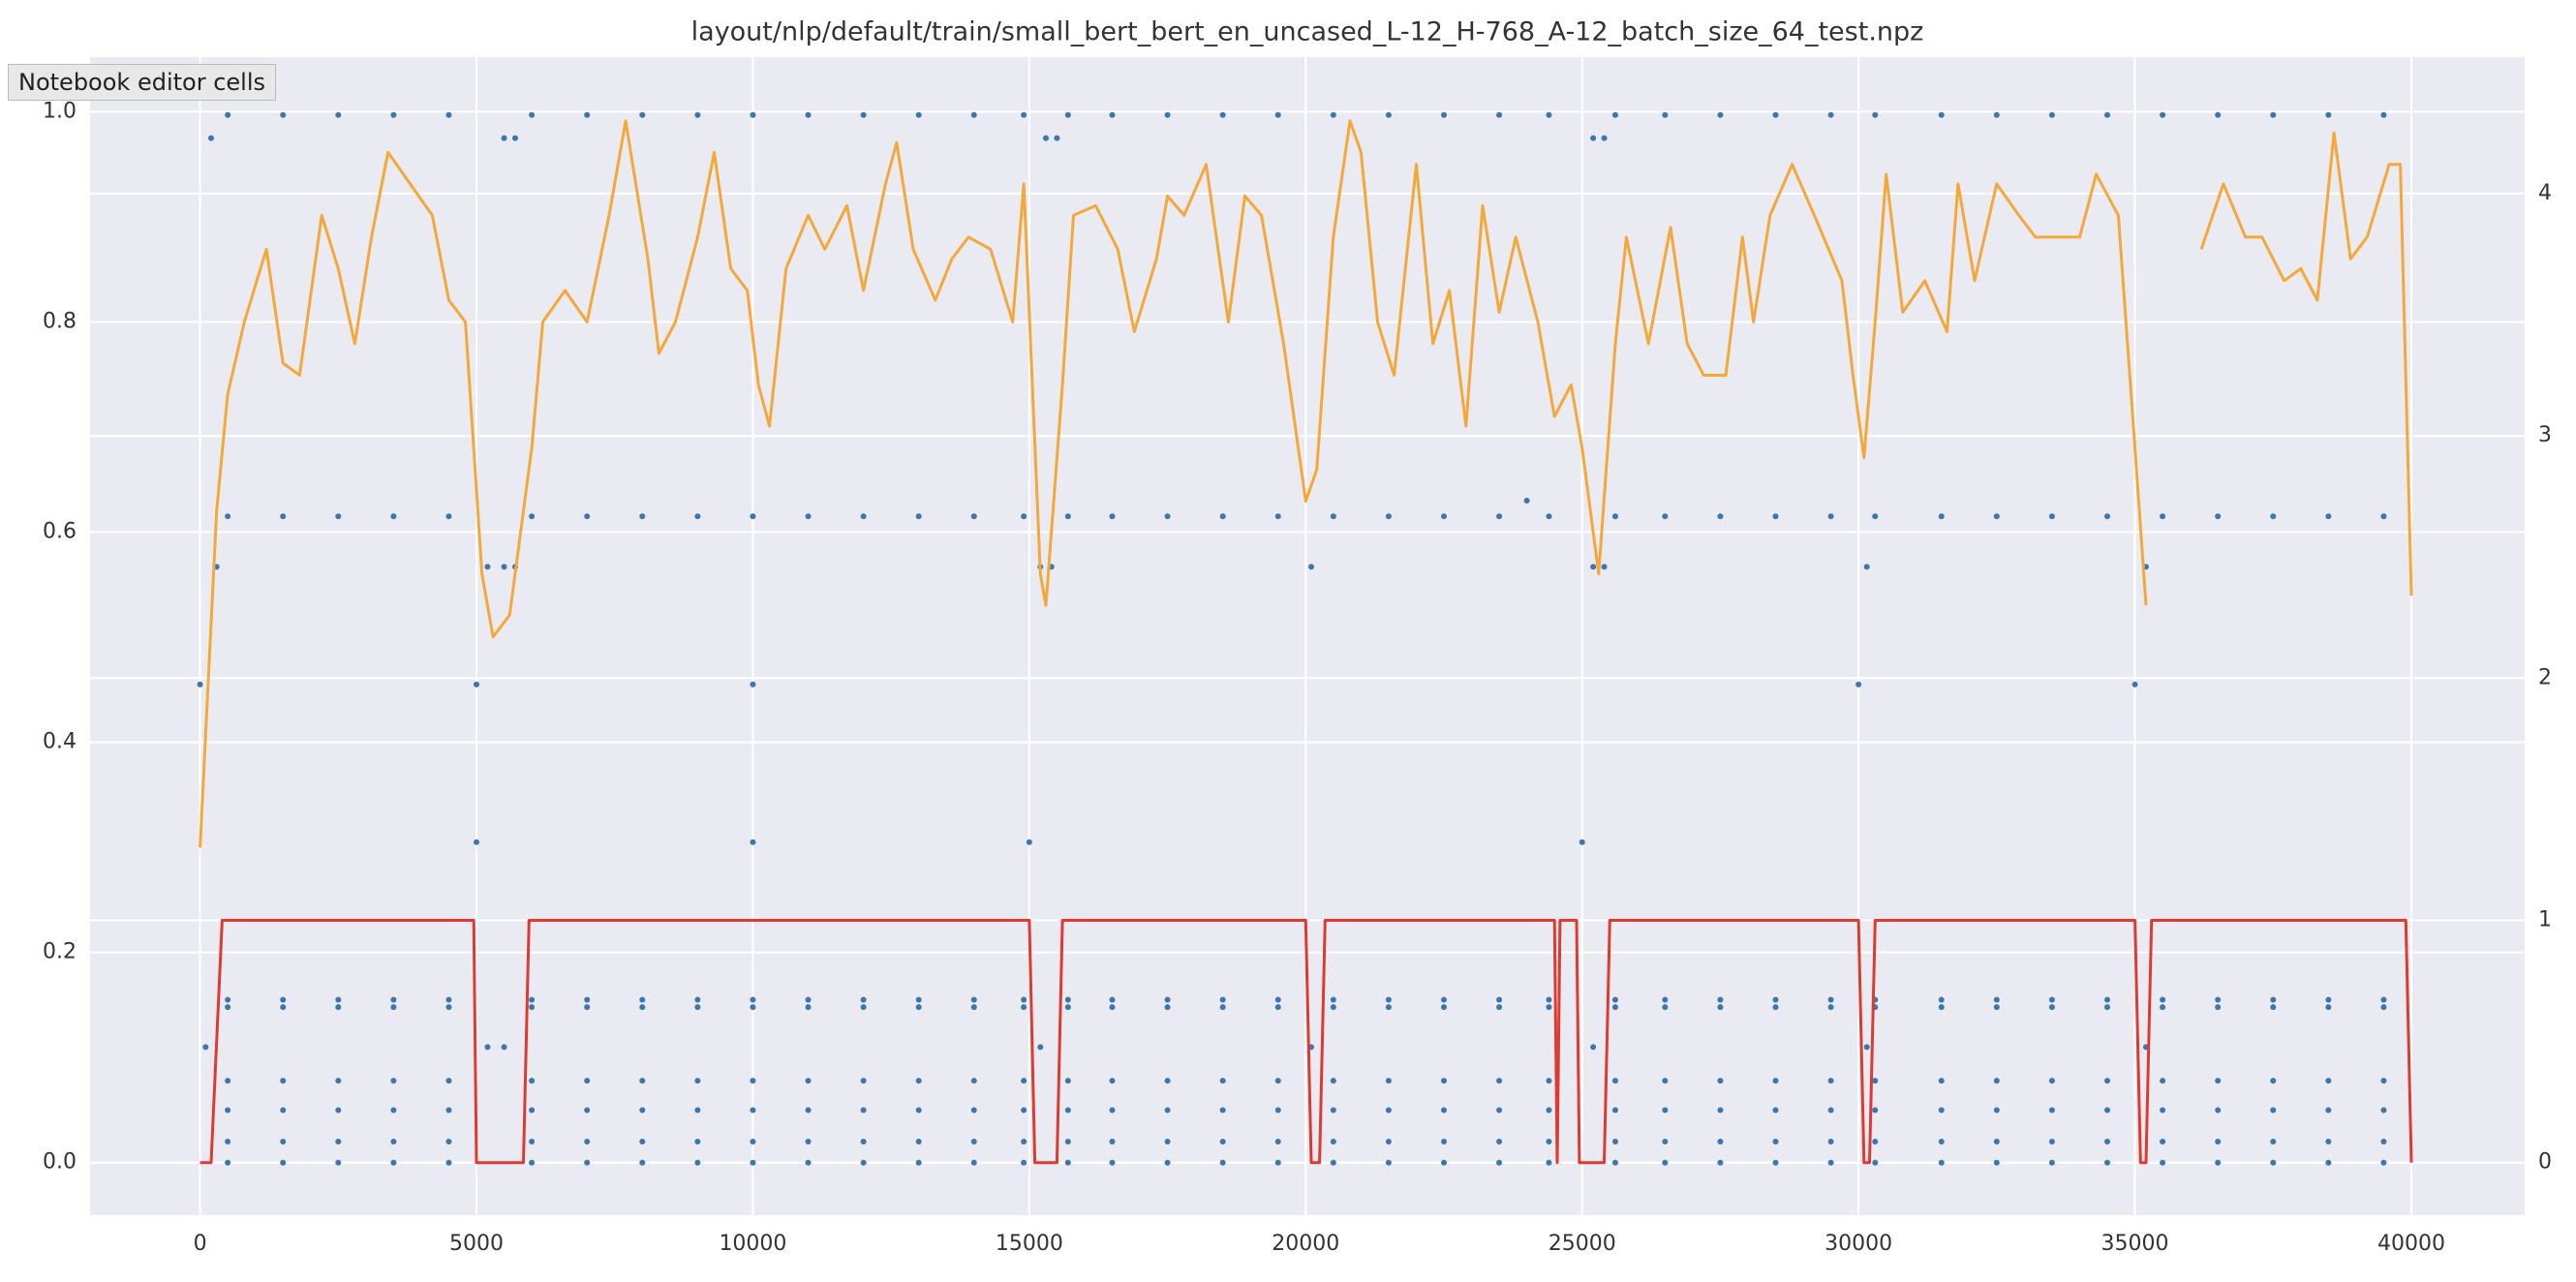  Describe the element at coordinates (2545, 193) in the screenshot. I see `y2-tick-label: 4` at that location.